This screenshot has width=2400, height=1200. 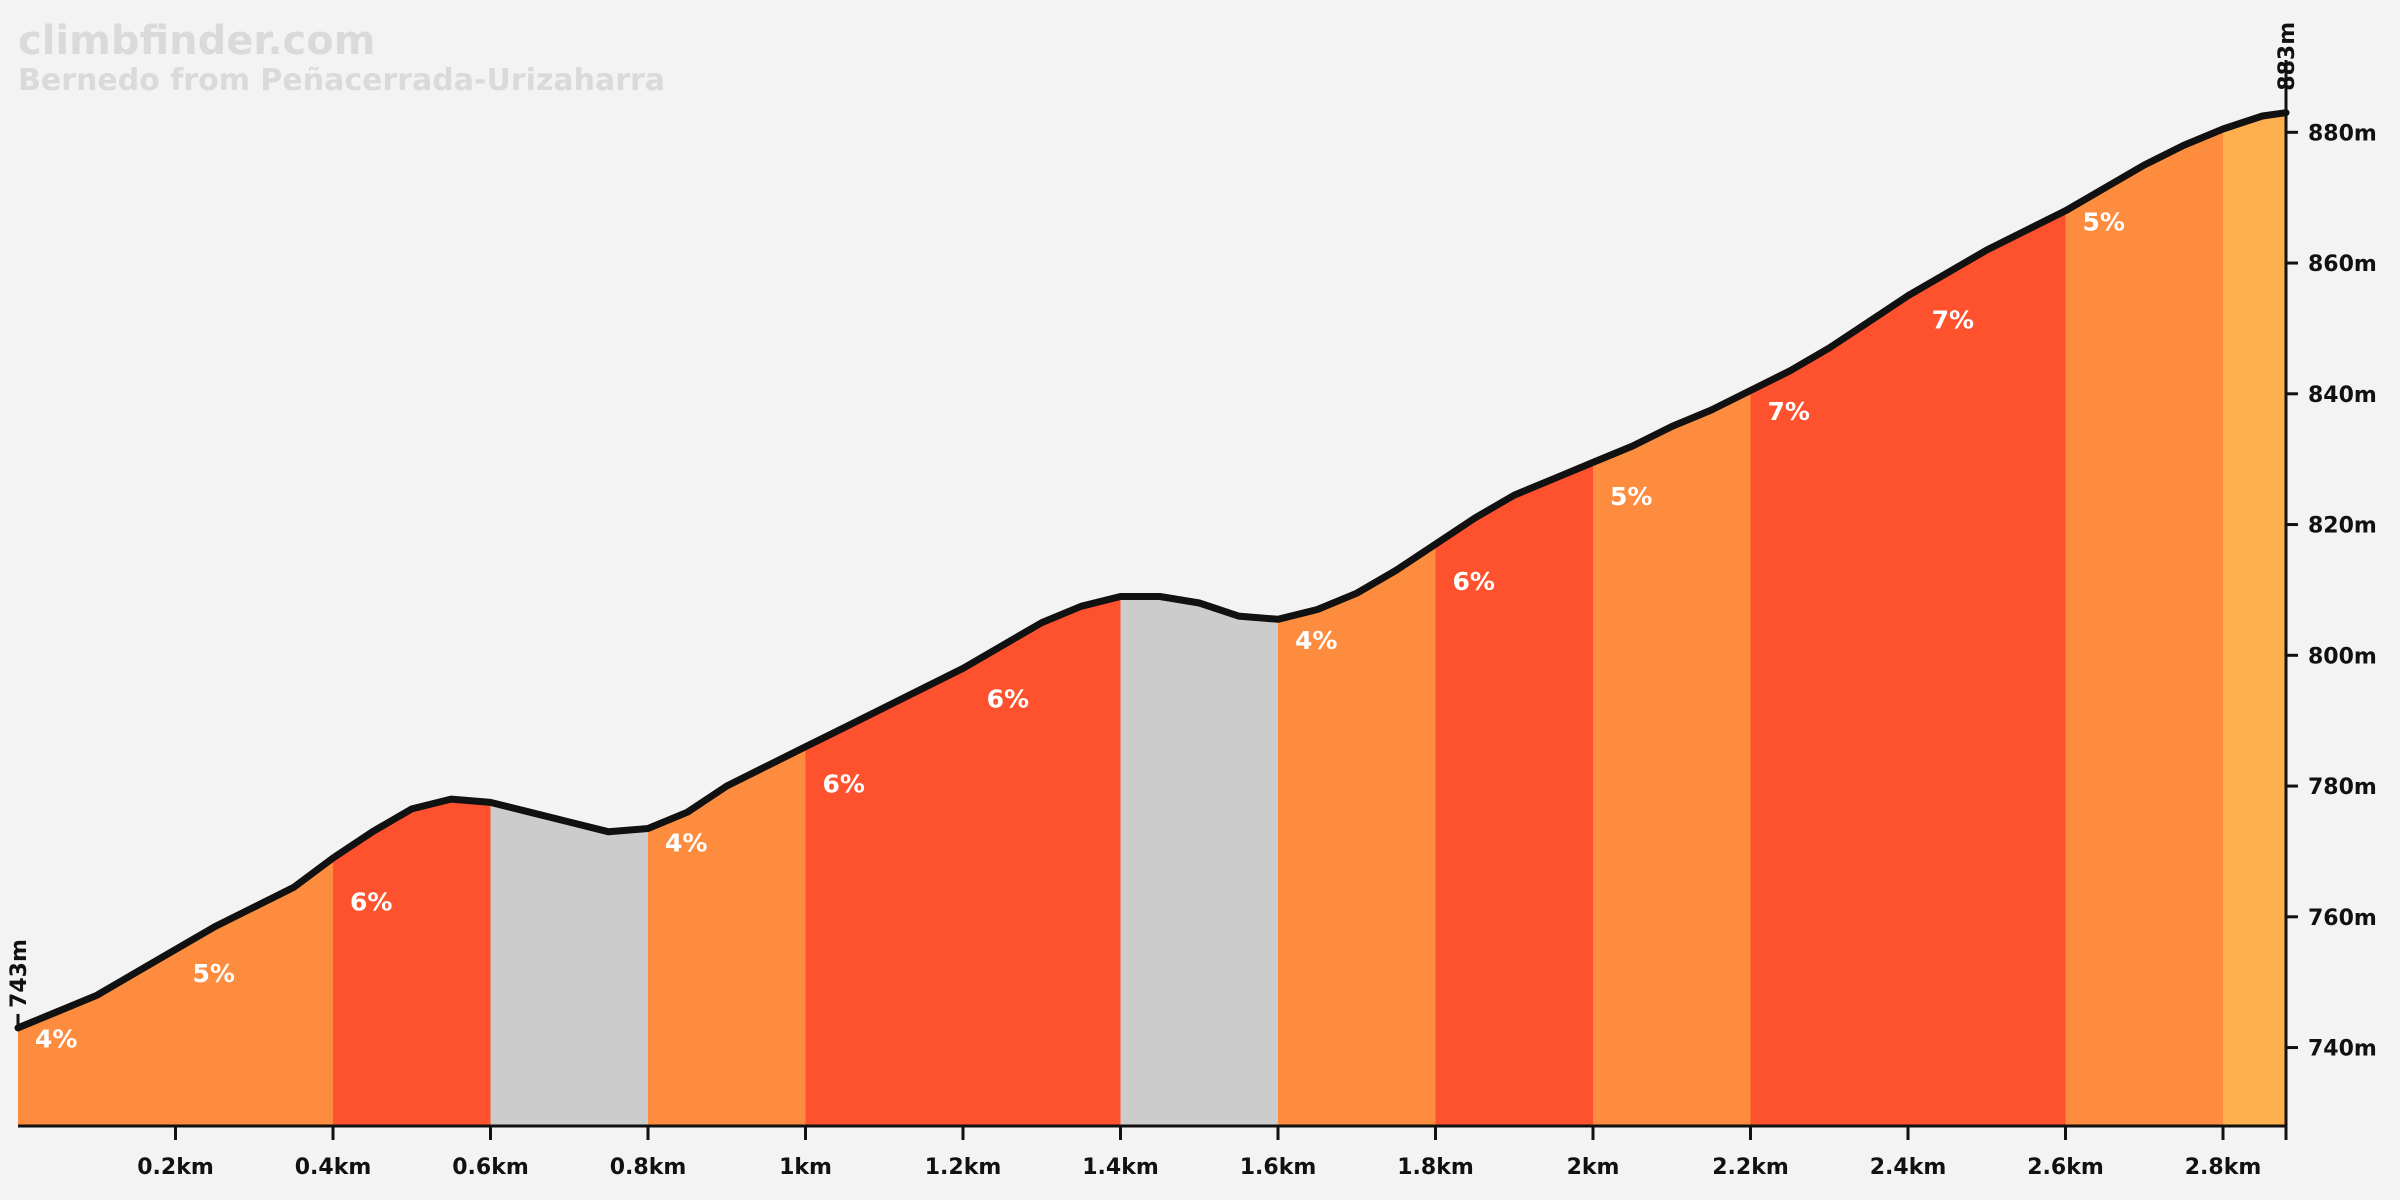 What do you see at coordinates (19, 973) in the screenshot?
I see `start-altitude-label: 743m` at bounding box center [19, 973].